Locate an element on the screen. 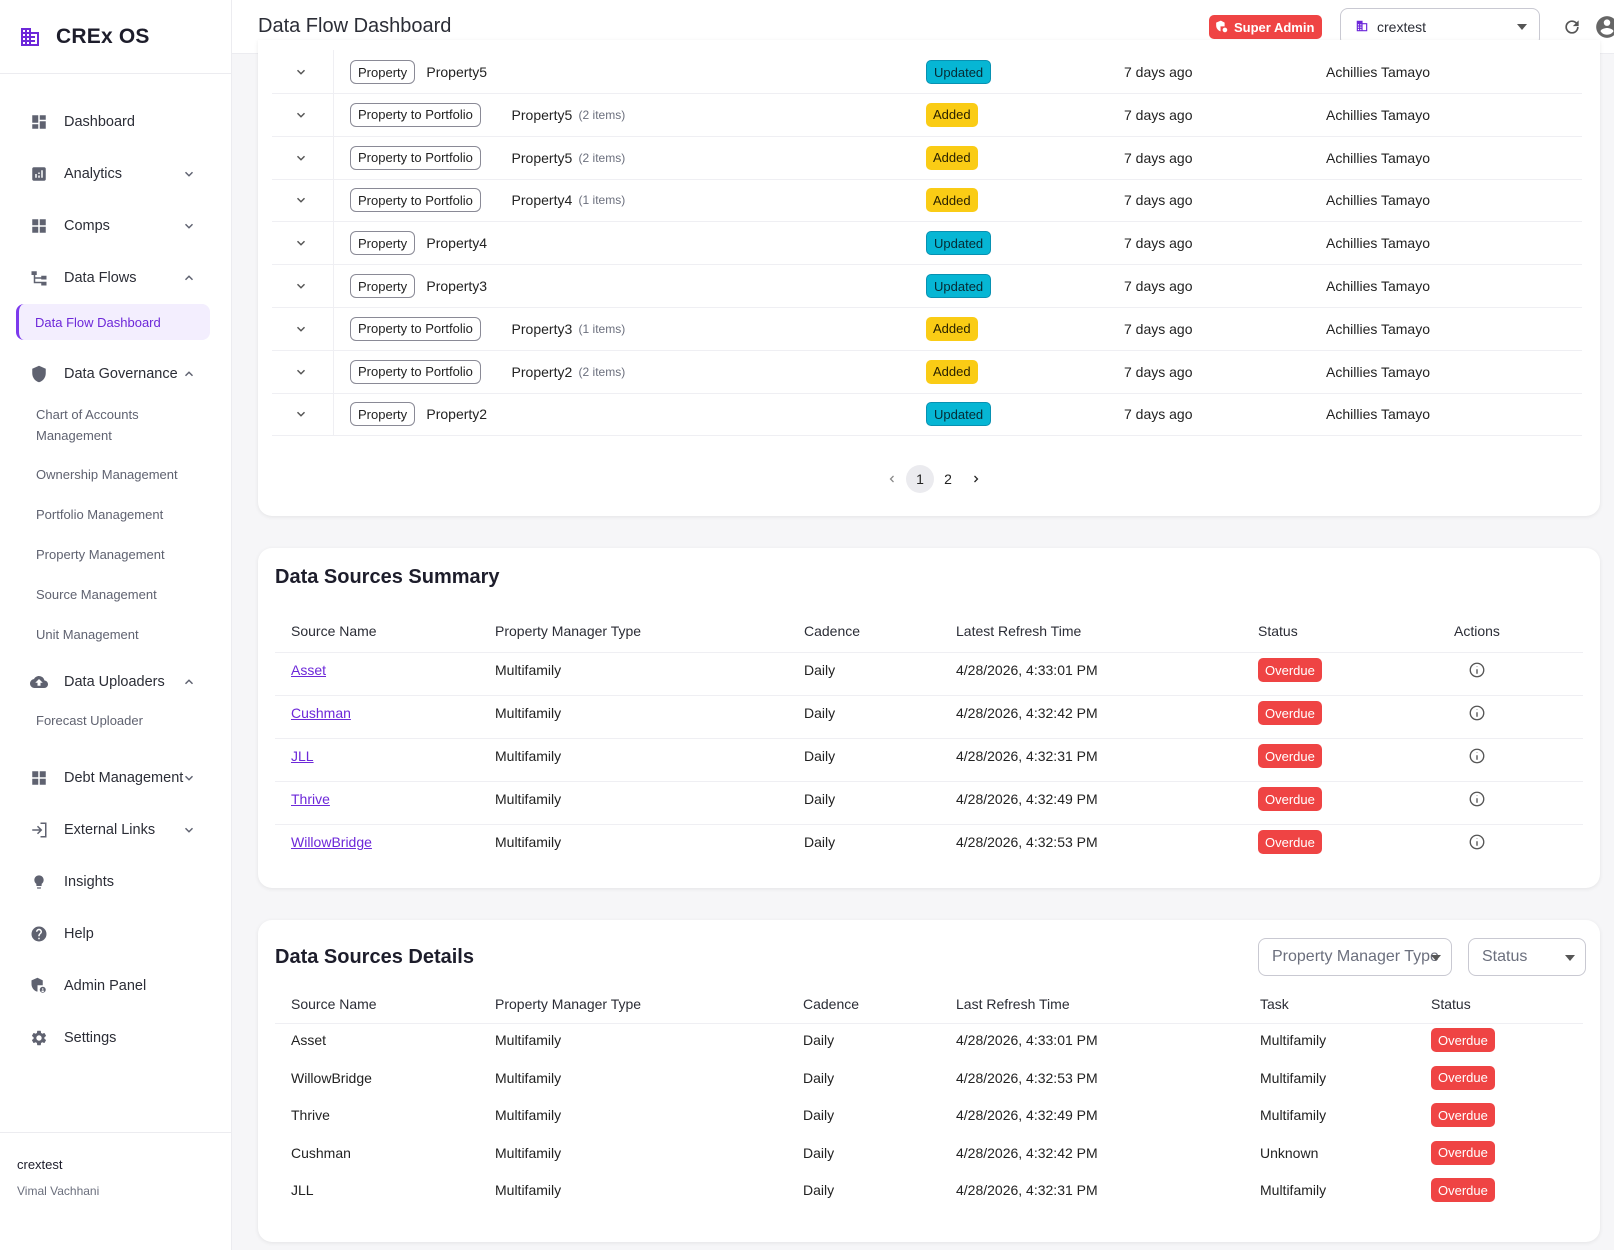 This screenshot has width=1614, height=1250. column-header: Cadence is located at coordinates (832, 631).